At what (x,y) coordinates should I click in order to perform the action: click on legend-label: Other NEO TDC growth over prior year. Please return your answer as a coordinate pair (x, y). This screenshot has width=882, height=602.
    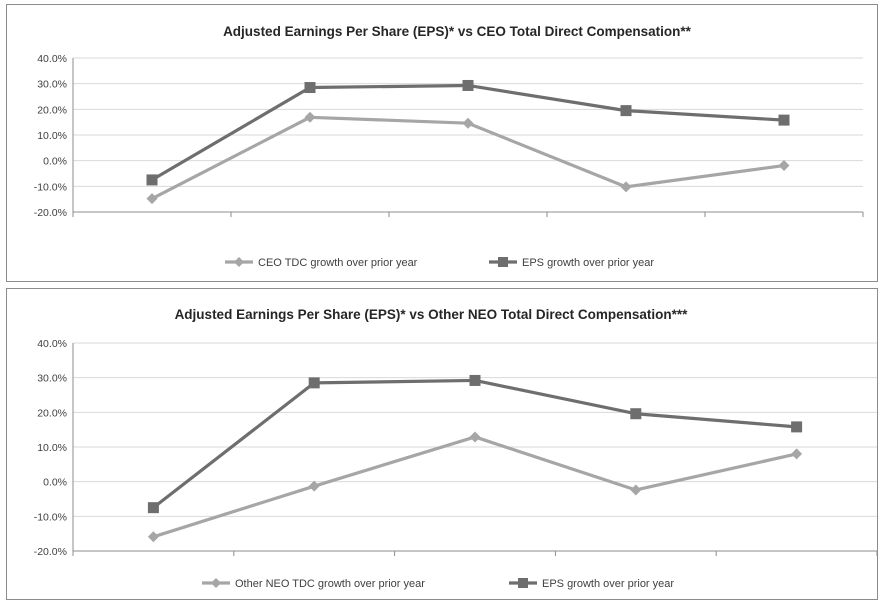
    Looking at the image, I should click on (330, 584).